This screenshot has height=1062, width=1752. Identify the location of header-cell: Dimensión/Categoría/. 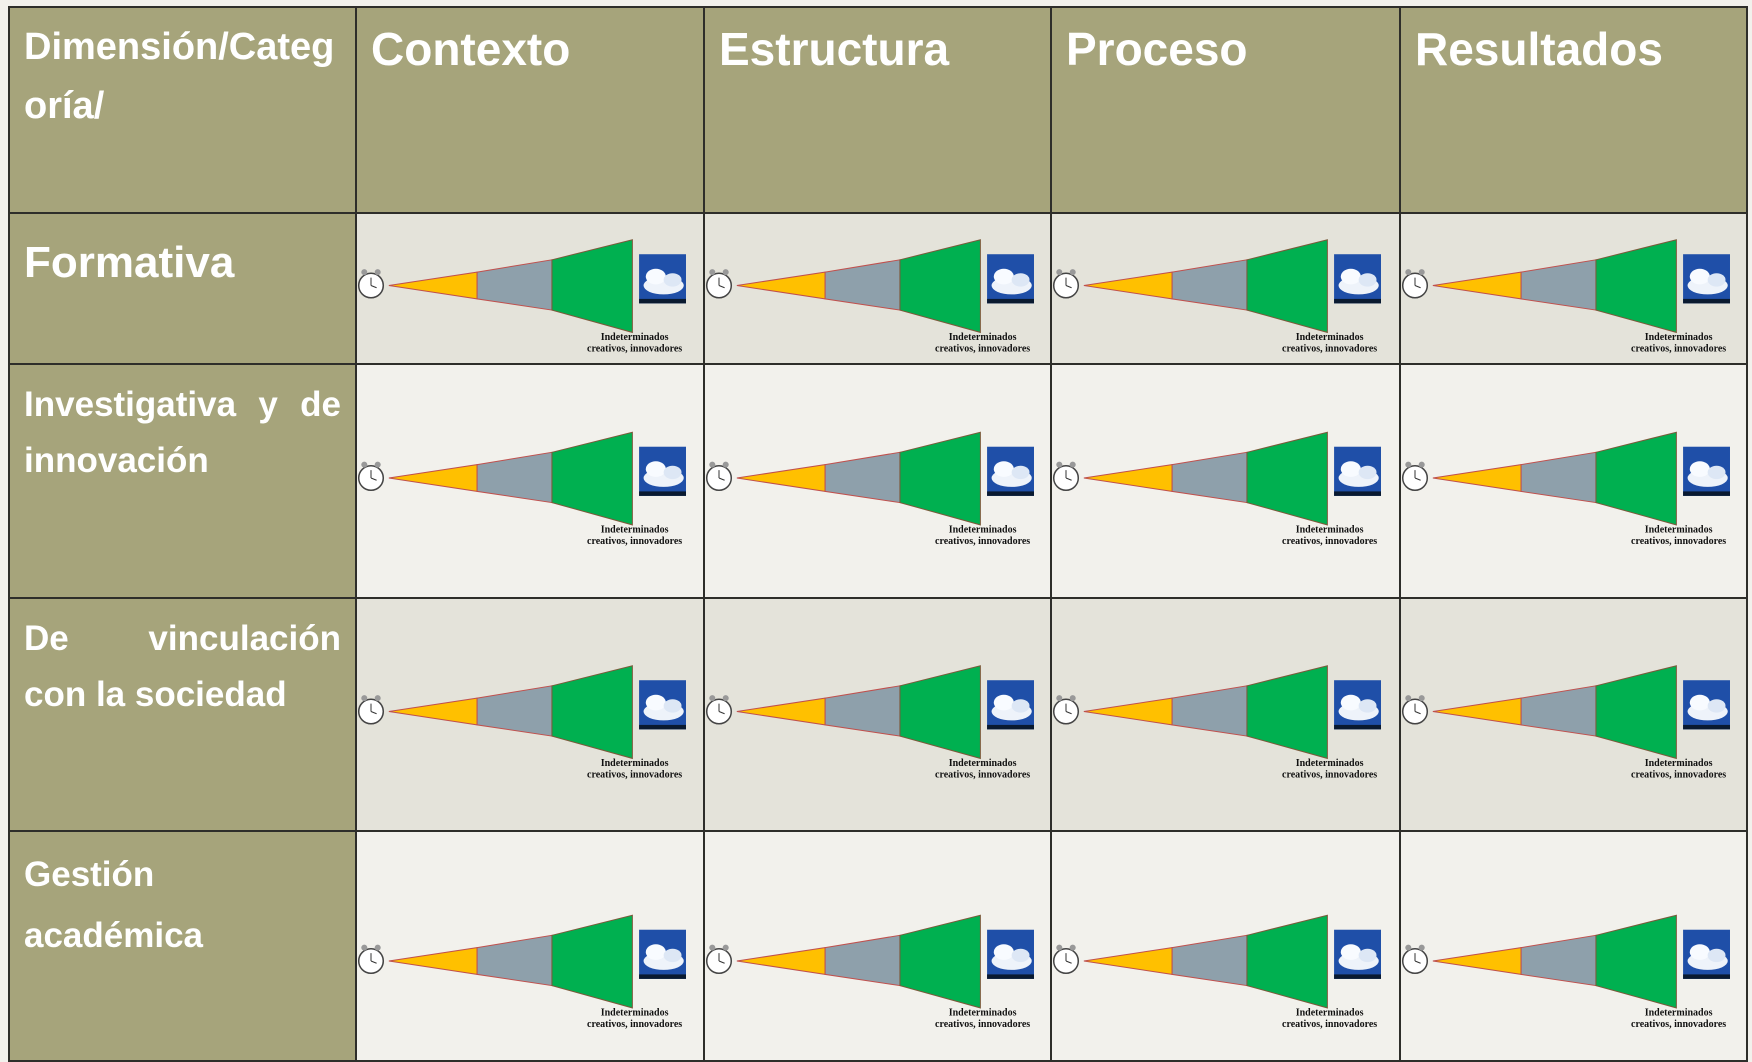
(182, 110).